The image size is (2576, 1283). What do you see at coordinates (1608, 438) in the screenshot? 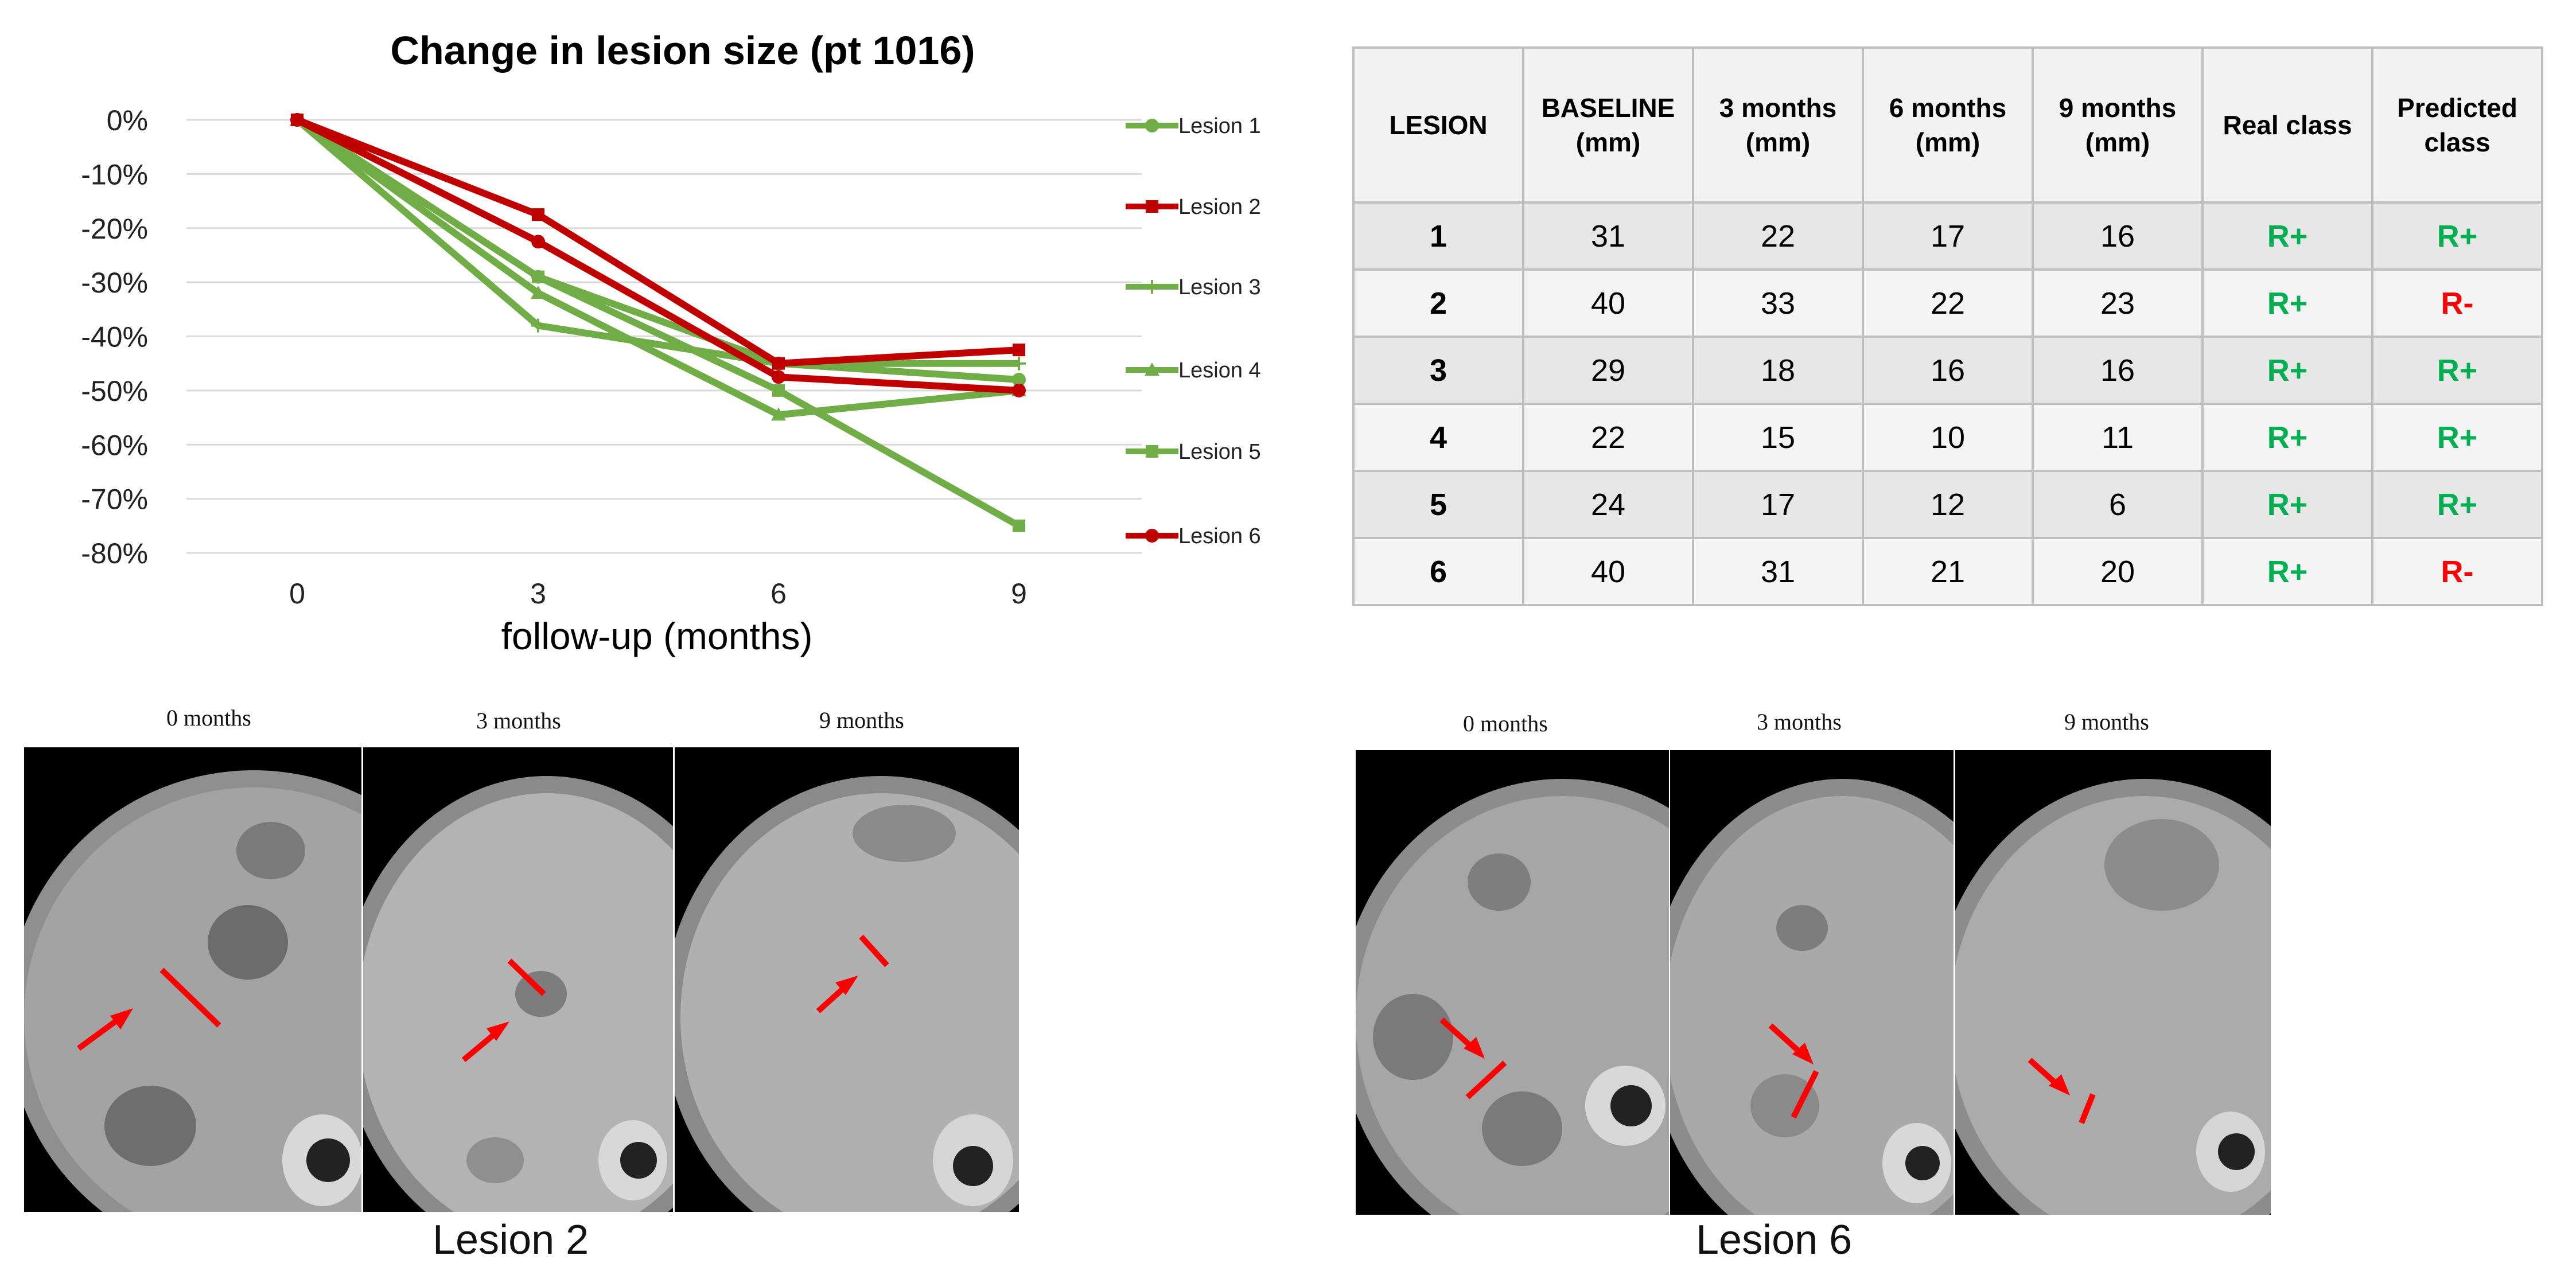
I see `cell-baseline: 22` at bounding box center [1608, 438].